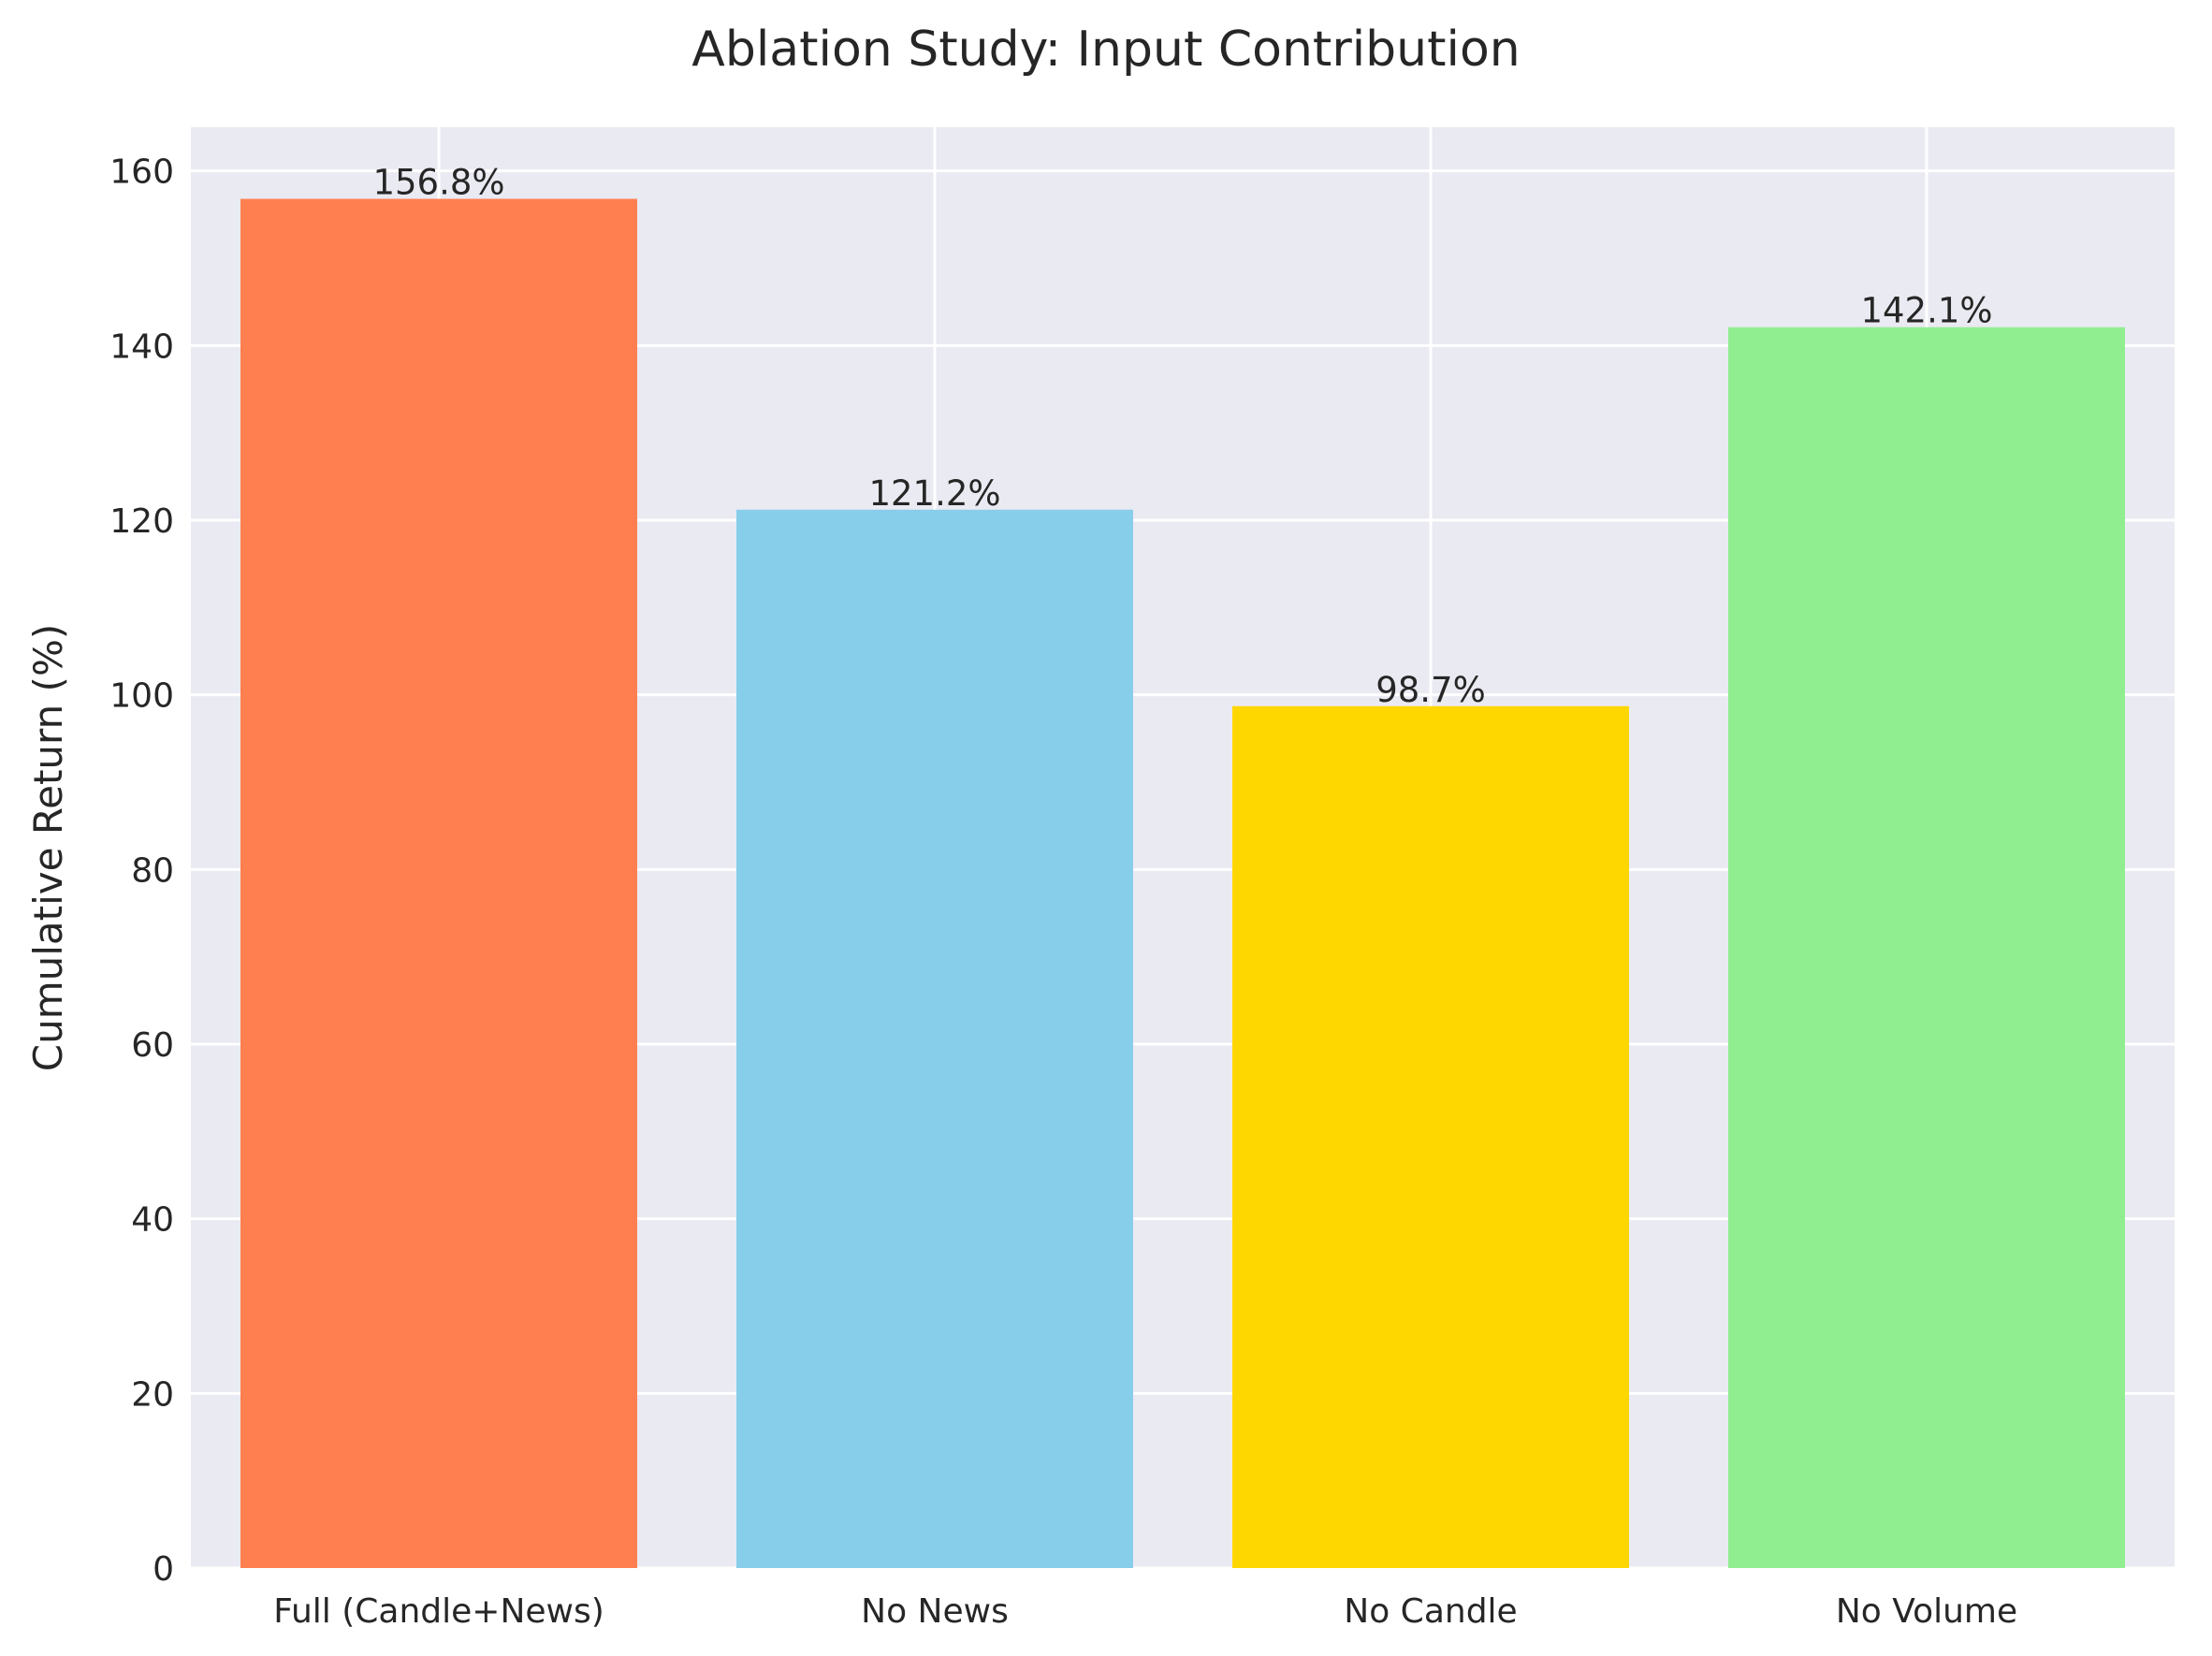  I want to click on chart-title: Ablation Study: Input Contribution, so click(1105, 50).